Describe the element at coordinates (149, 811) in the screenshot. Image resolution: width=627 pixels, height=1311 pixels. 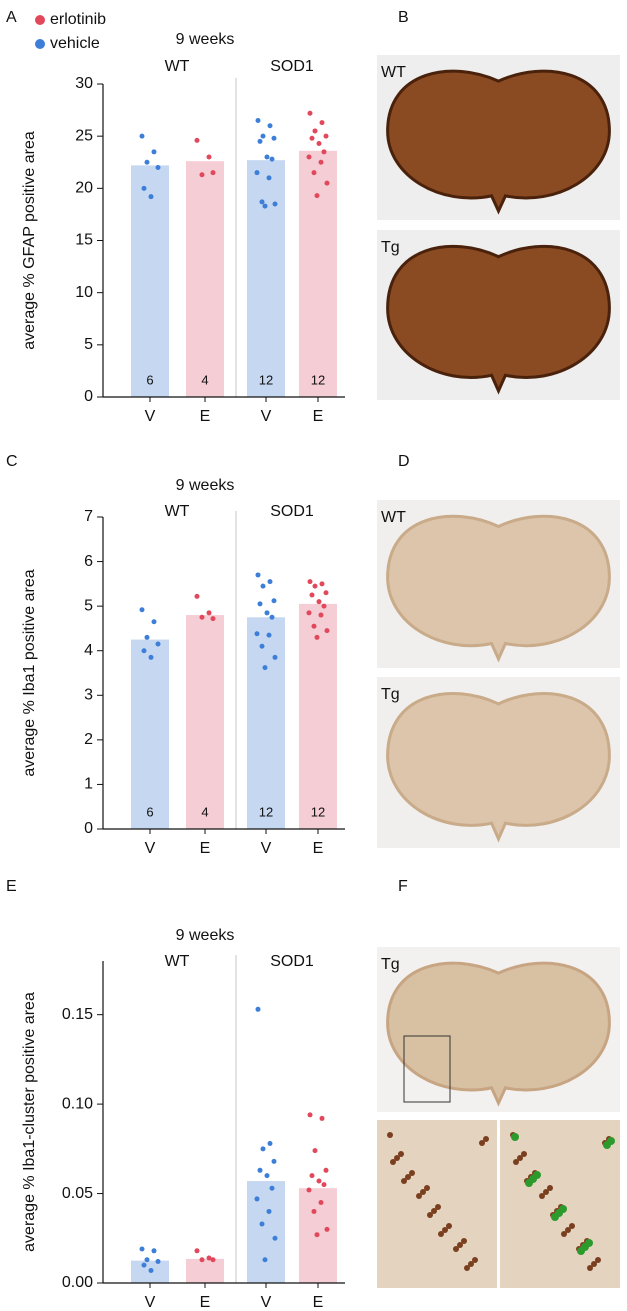
I see `n-label: 6` at that location.